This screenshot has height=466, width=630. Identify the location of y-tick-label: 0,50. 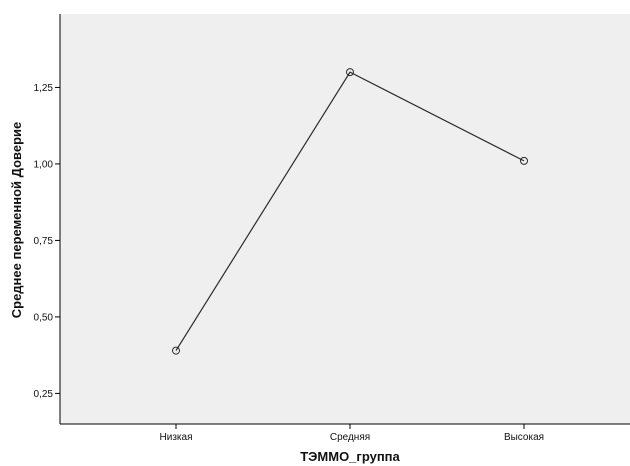
(44, 317).